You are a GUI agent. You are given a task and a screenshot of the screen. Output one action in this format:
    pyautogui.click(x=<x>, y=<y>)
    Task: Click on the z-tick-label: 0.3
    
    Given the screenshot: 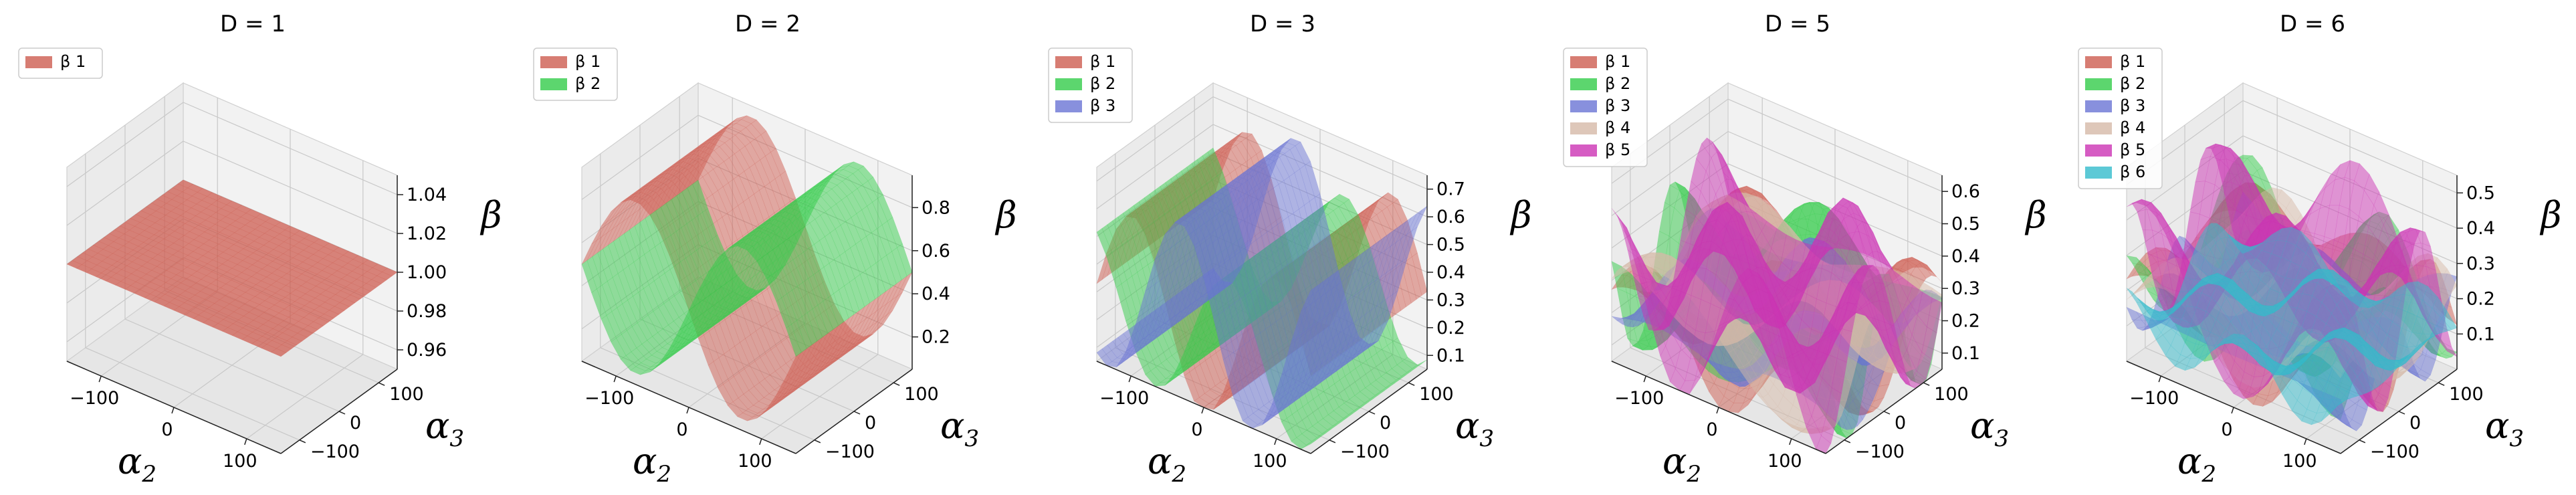 What is the action you would take?
    pyautogui.click(x=1450, y=300)
    